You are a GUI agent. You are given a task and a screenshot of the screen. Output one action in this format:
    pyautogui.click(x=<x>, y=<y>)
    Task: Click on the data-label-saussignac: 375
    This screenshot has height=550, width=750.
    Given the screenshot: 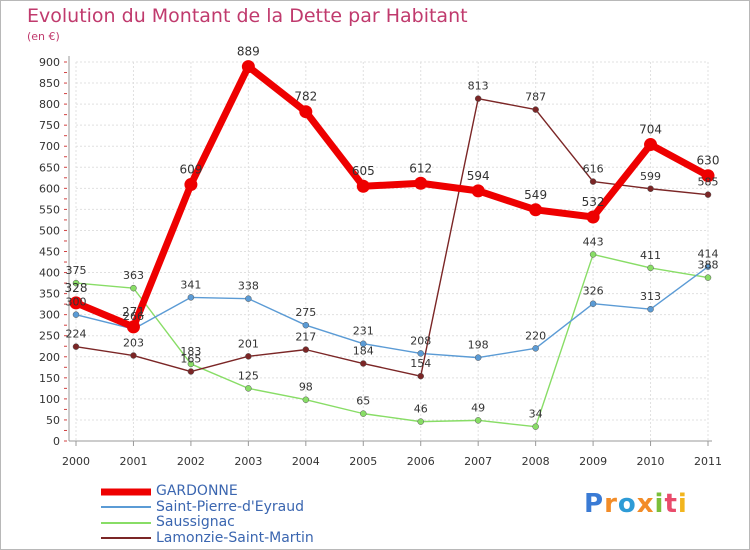 What is the action you would take?
    pyautogui.click(x=76, y=270)
    